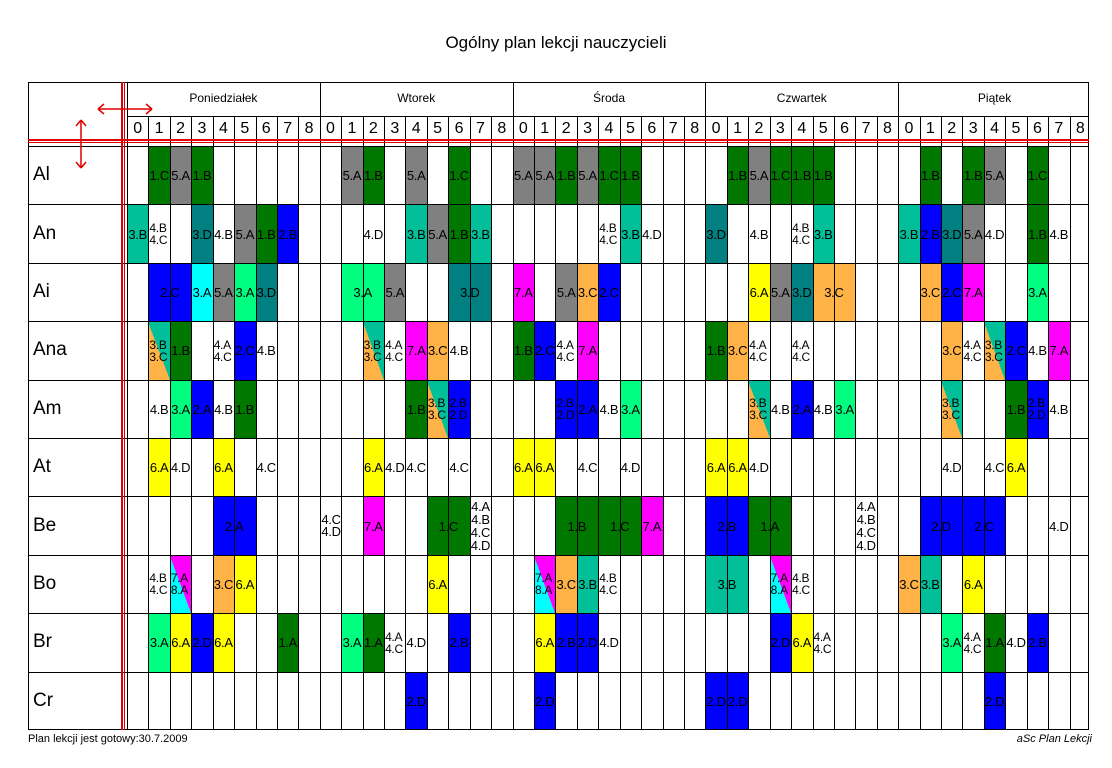 The height and width of the screenshot is (768, 1112). What do you see at coordinates (994, 643) in the screenshot?
I see `lesson-cell: 1.A` at bounding box center [994, 643].